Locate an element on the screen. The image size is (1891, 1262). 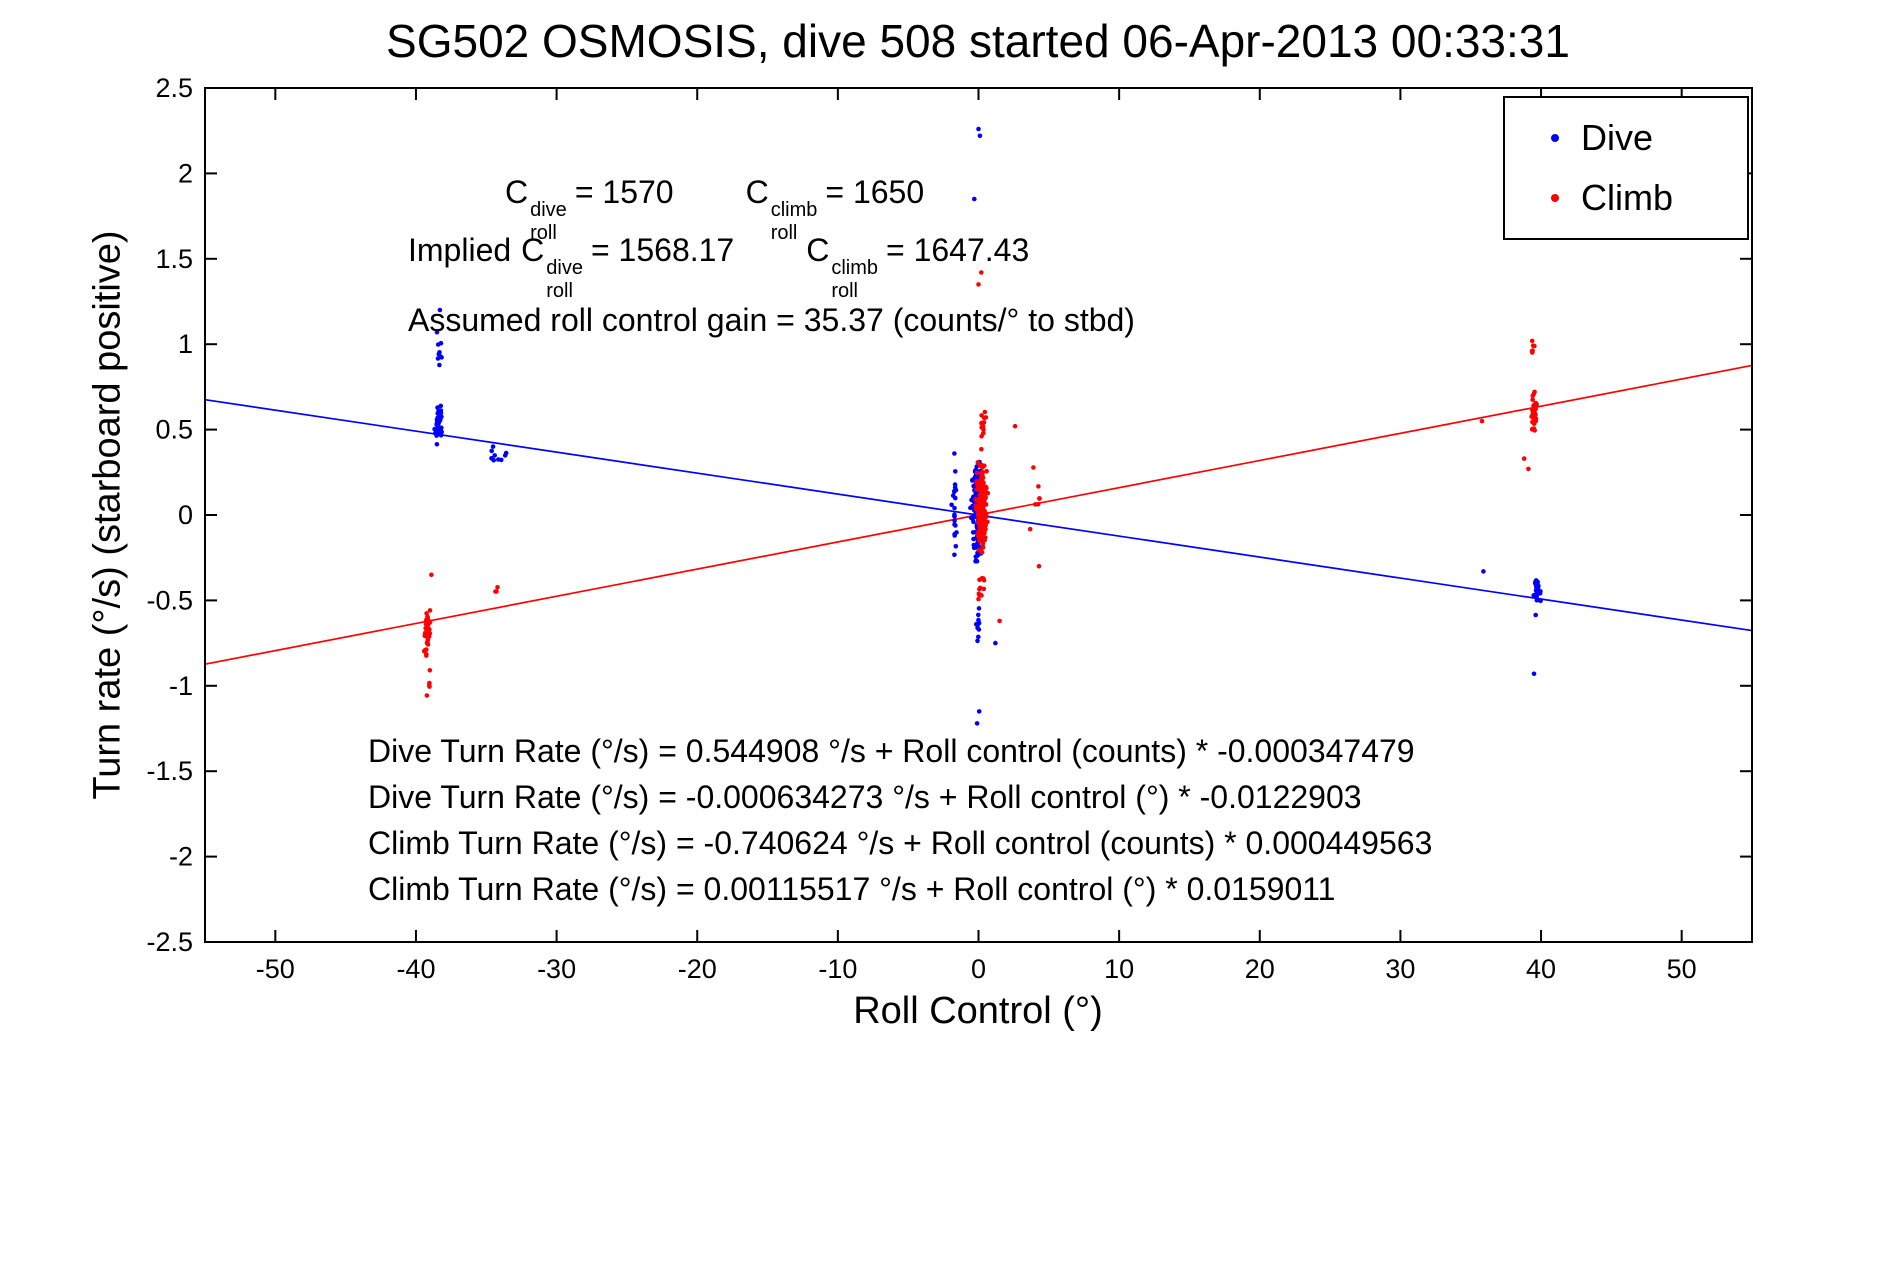
c-value: = 1647.43 is located at coordinates (958, 250).